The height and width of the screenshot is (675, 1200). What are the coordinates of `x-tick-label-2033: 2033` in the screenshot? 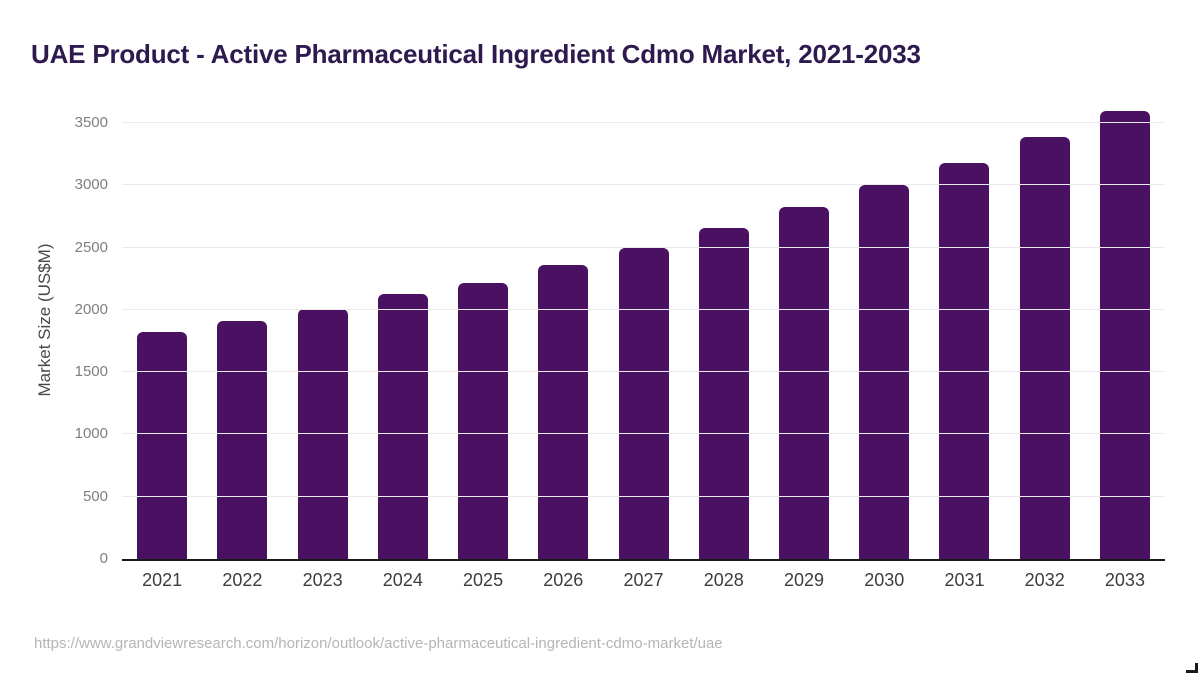 It's located at (1124, 580).